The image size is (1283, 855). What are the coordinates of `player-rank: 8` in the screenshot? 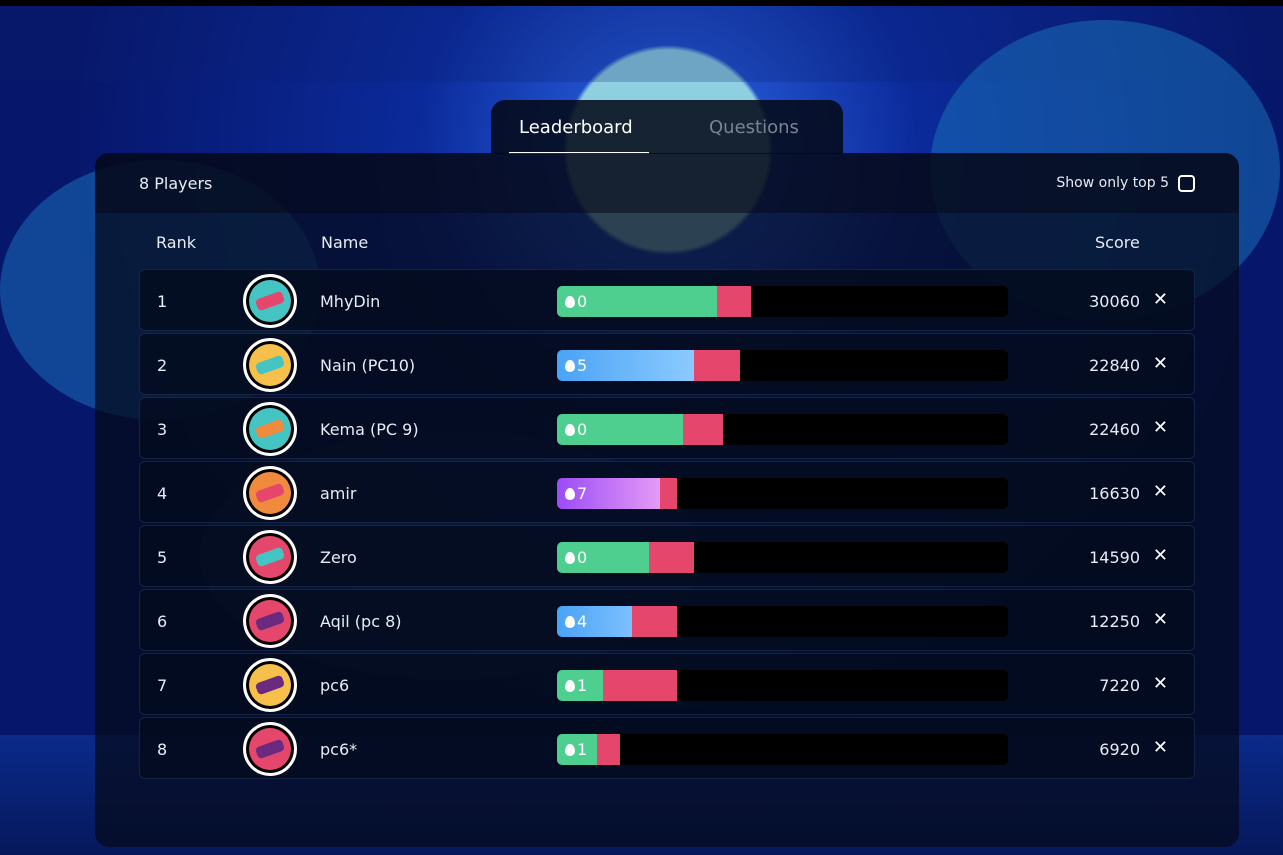 It's located at (162, 749).